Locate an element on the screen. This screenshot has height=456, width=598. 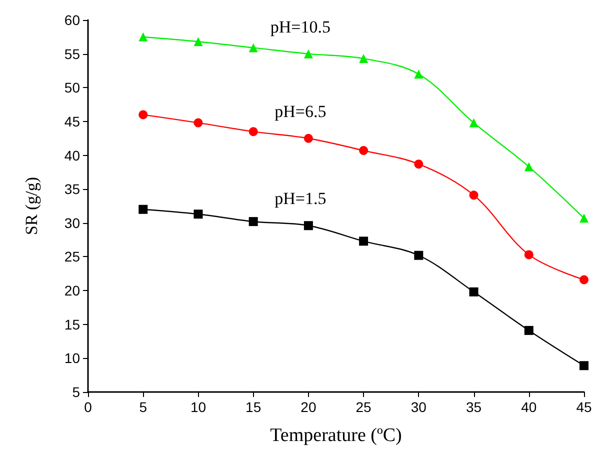
y-tick-label: 40 is located at coordinates (72, 155).